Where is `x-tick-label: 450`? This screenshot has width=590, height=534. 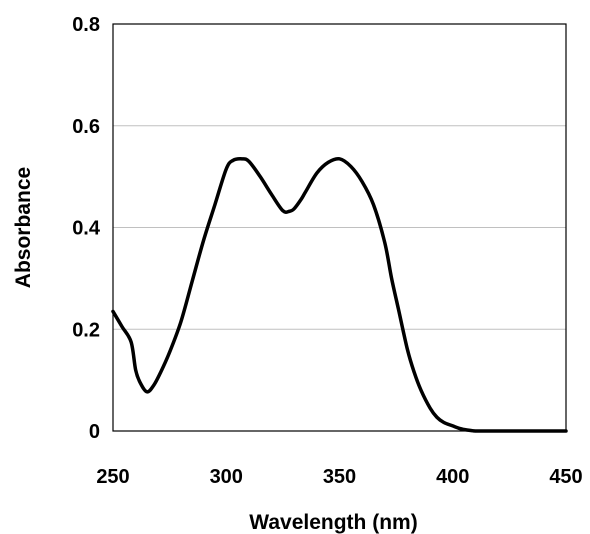
x-tick-label: 450 is located at coordinates (565, 477).